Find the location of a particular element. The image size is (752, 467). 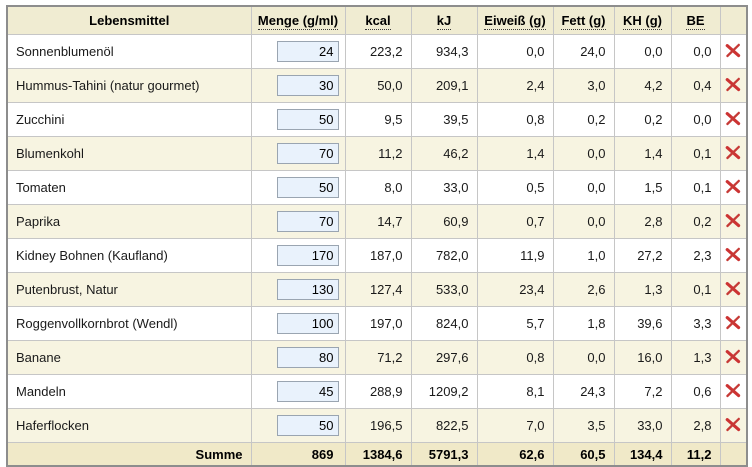

food-name: Haferflocken is located at coordinates (129, 425).